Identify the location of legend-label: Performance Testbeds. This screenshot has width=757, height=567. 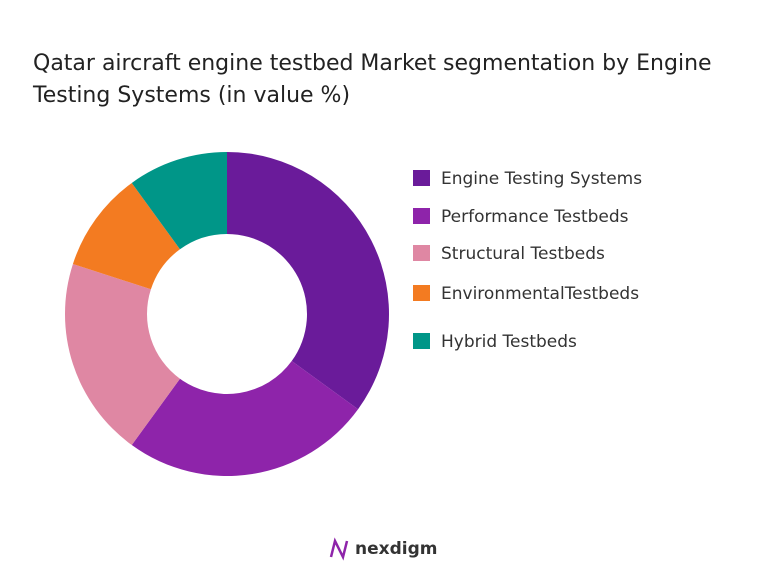
(535, 217).